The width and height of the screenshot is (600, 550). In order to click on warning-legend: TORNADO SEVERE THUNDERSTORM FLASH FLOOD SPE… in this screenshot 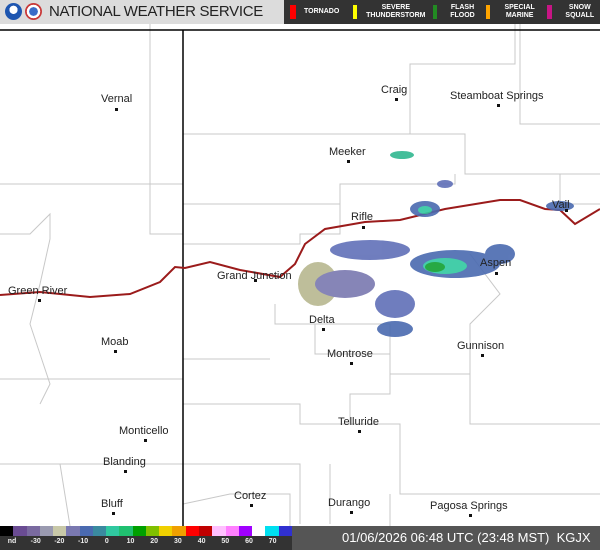, I will do `click(442, 12)`.